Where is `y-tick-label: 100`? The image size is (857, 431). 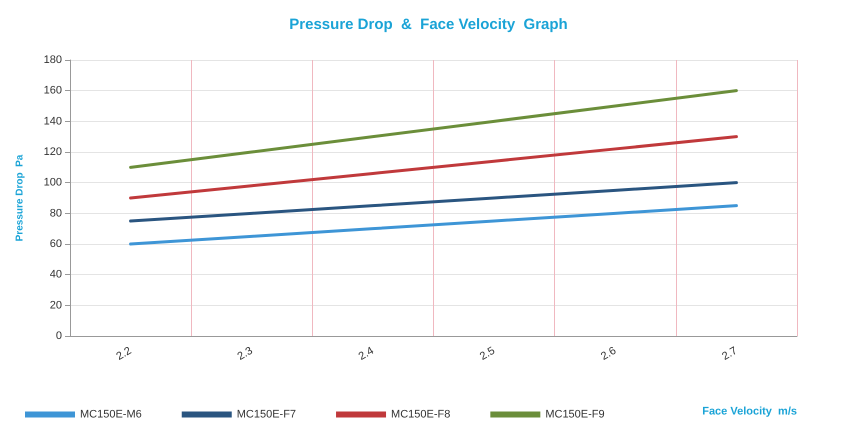
y-tick-label: 100 is located at coordinates (53, 182).